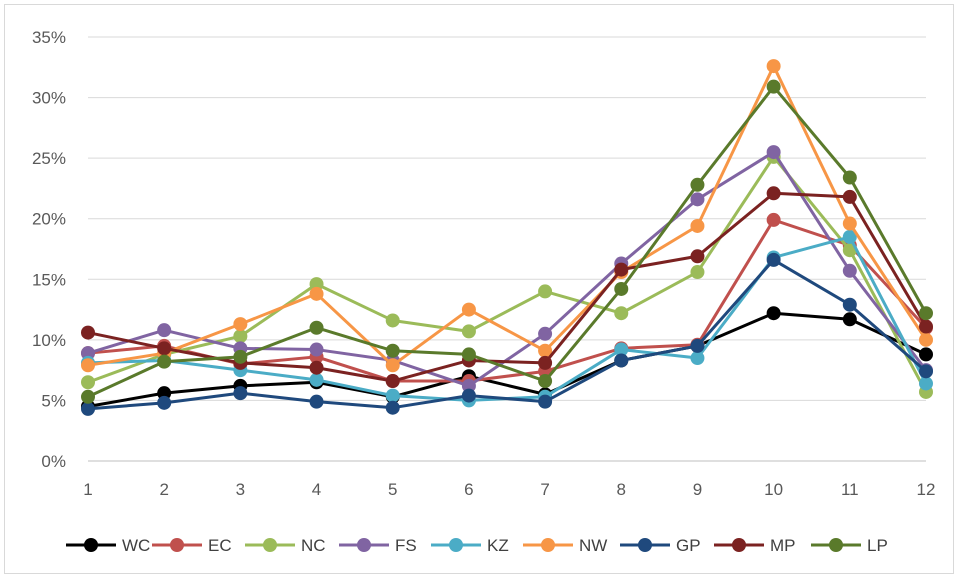  What do you see at coordinates (507, 359) in the screenshot?
I see `series-line-wc` at bounding box center [507, 359].